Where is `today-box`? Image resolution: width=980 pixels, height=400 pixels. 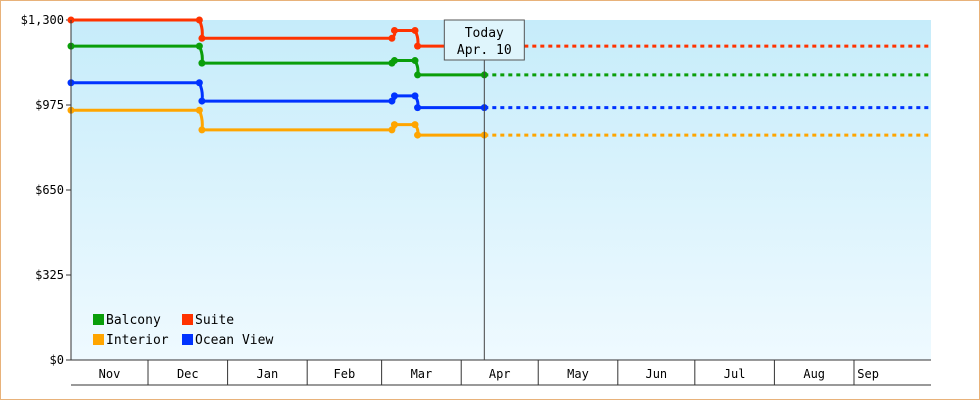 today-box is located at coordinates (484, 40).